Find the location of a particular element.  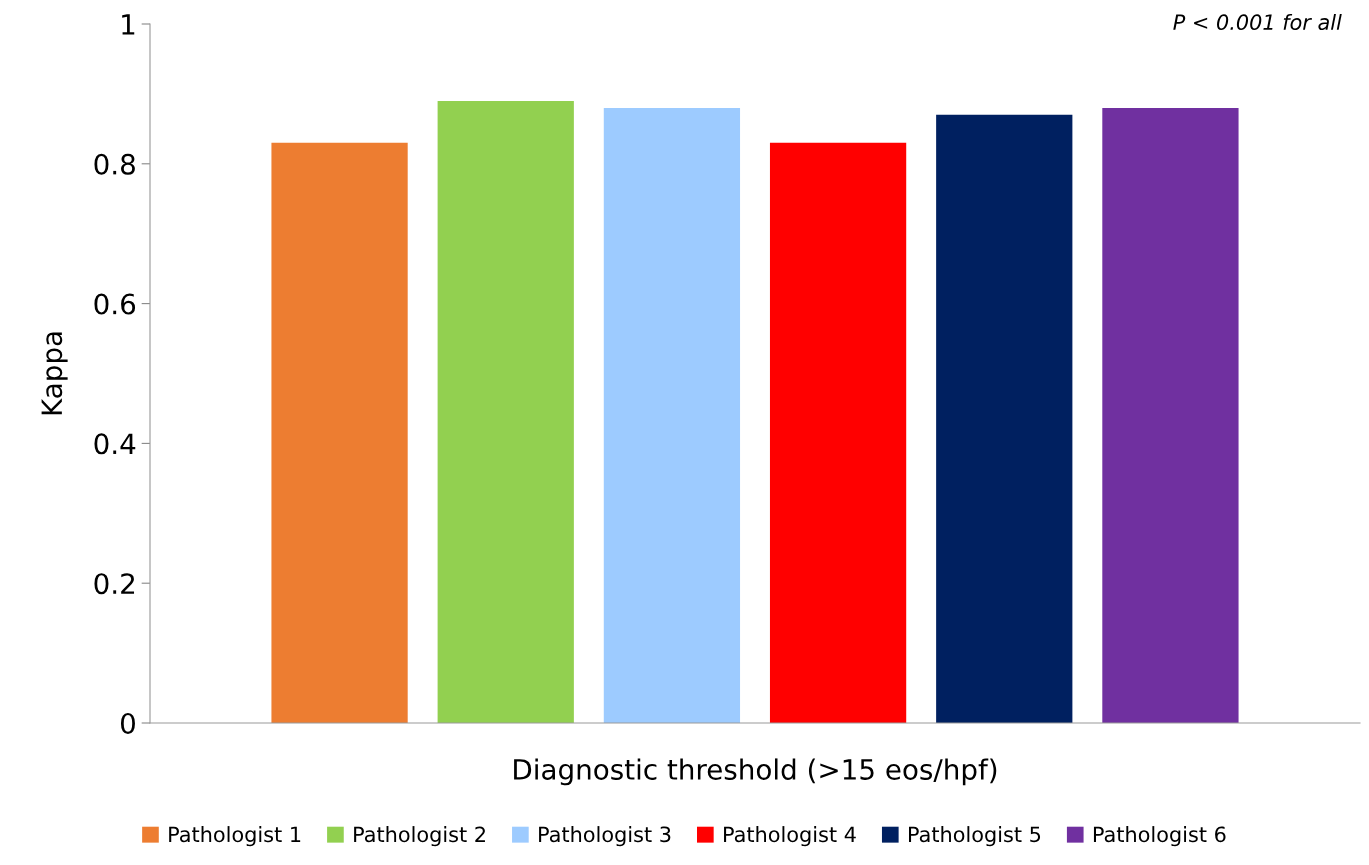

legend-label: Pathologist 2 is located at coordinates (419, 836).